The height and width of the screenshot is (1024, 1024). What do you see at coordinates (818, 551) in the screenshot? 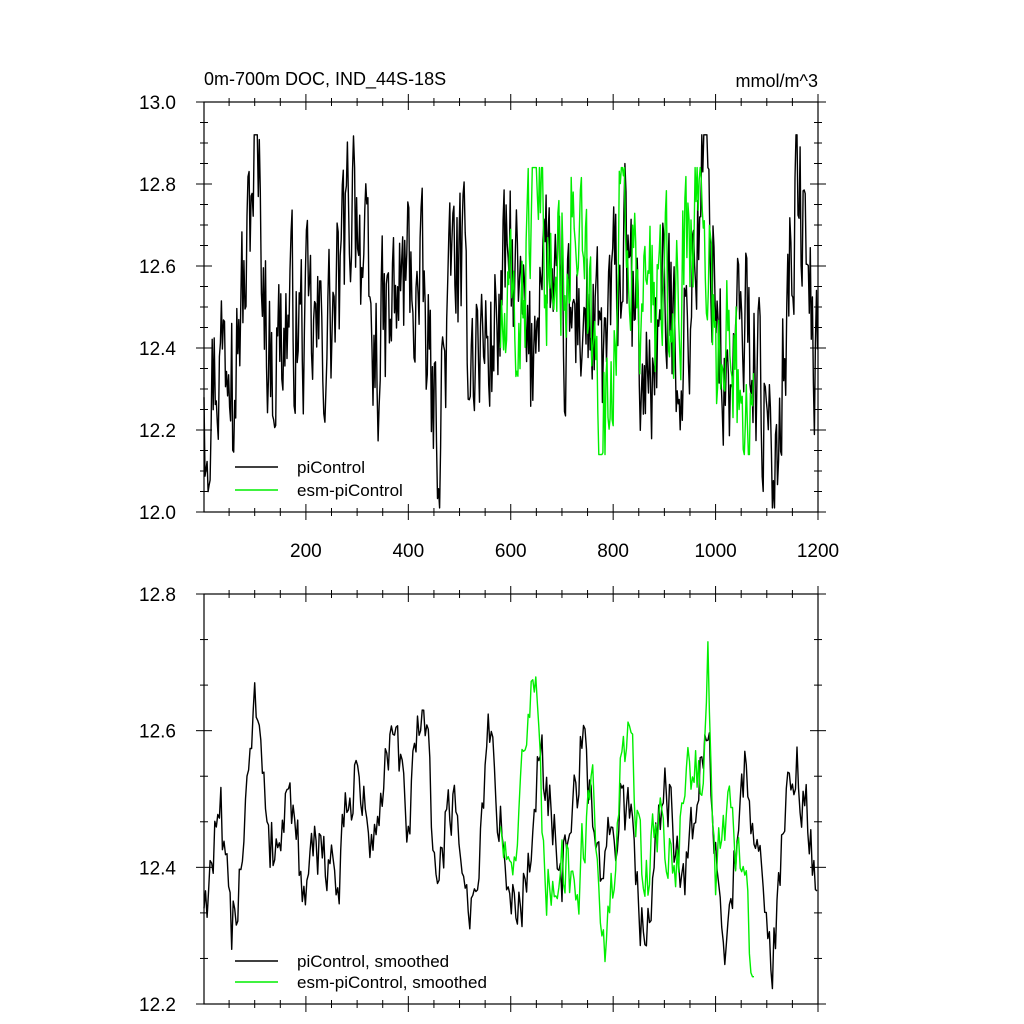
I see `x-tick-label: 1200` at bounding box center [818, 551].